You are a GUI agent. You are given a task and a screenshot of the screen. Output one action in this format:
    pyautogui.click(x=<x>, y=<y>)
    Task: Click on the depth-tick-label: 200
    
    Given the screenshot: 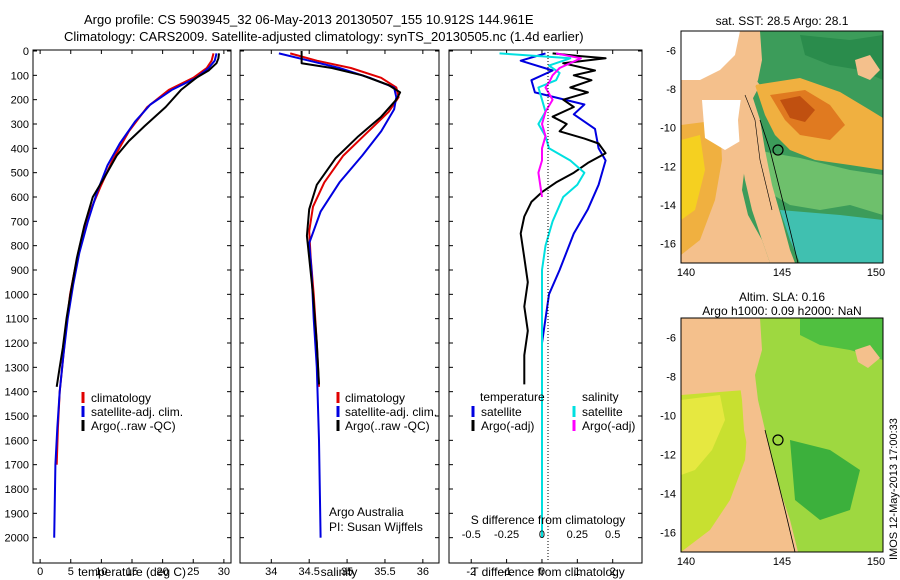 What is the action you would take?
    pyautogui.click(x=20, y=101)
    